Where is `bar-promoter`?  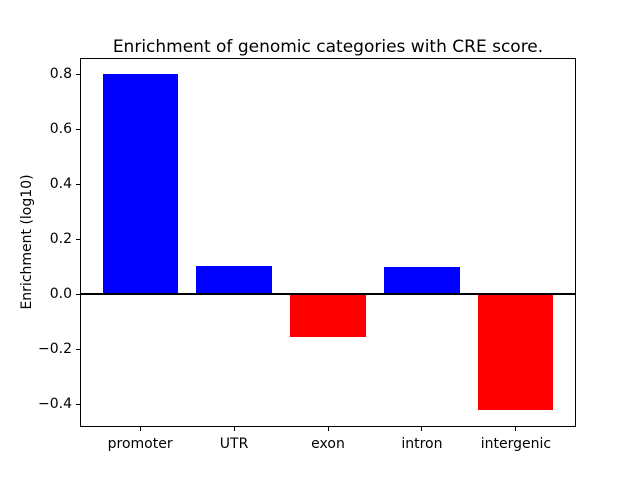
bar-promoter is located at coordinates (140, 184).